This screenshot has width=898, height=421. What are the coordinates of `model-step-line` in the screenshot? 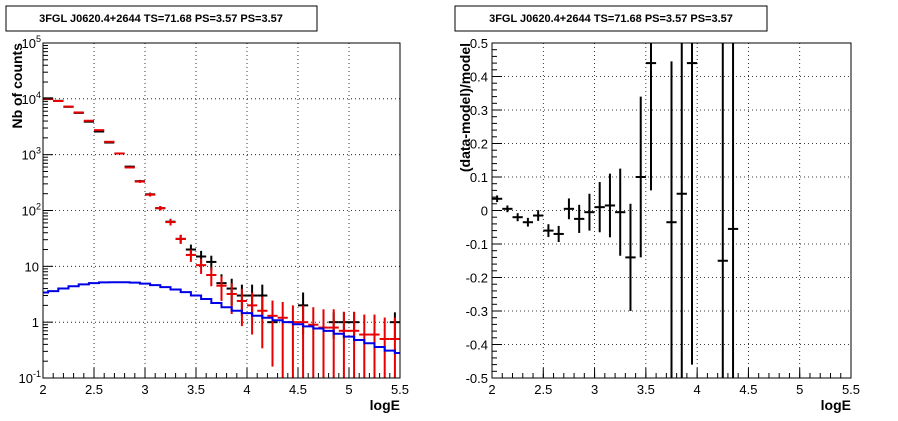 It's located at (221, 318).